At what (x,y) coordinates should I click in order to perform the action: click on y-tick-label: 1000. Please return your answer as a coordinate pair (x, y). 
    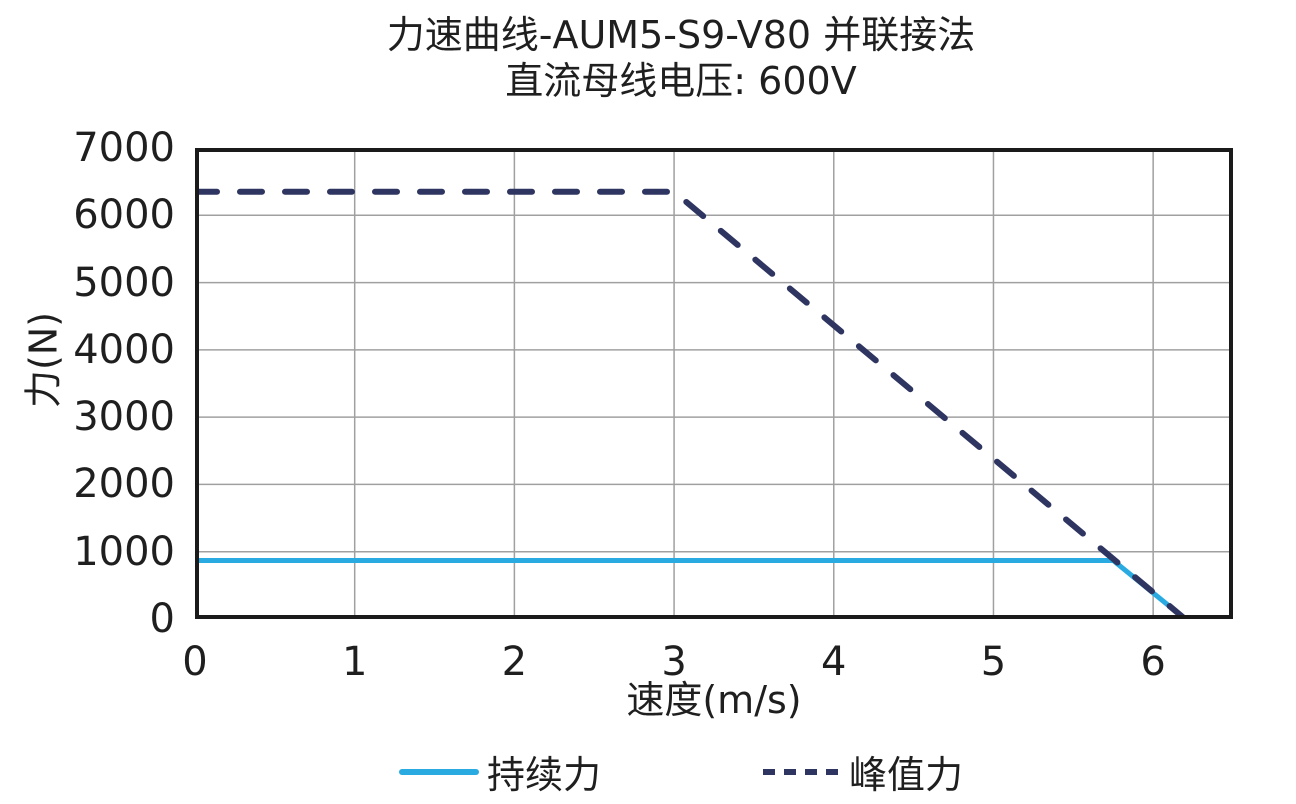
    Looking at the image, I should click on (124, 551).